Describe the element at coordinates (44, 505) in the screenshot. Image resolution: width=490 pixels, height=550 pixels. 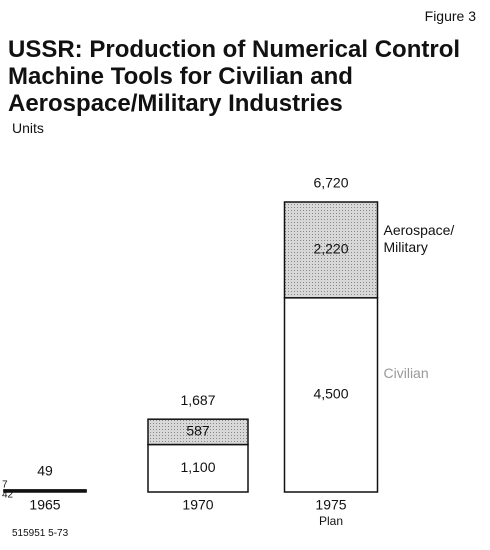
I see `x-tick-label: 1965` at that location.